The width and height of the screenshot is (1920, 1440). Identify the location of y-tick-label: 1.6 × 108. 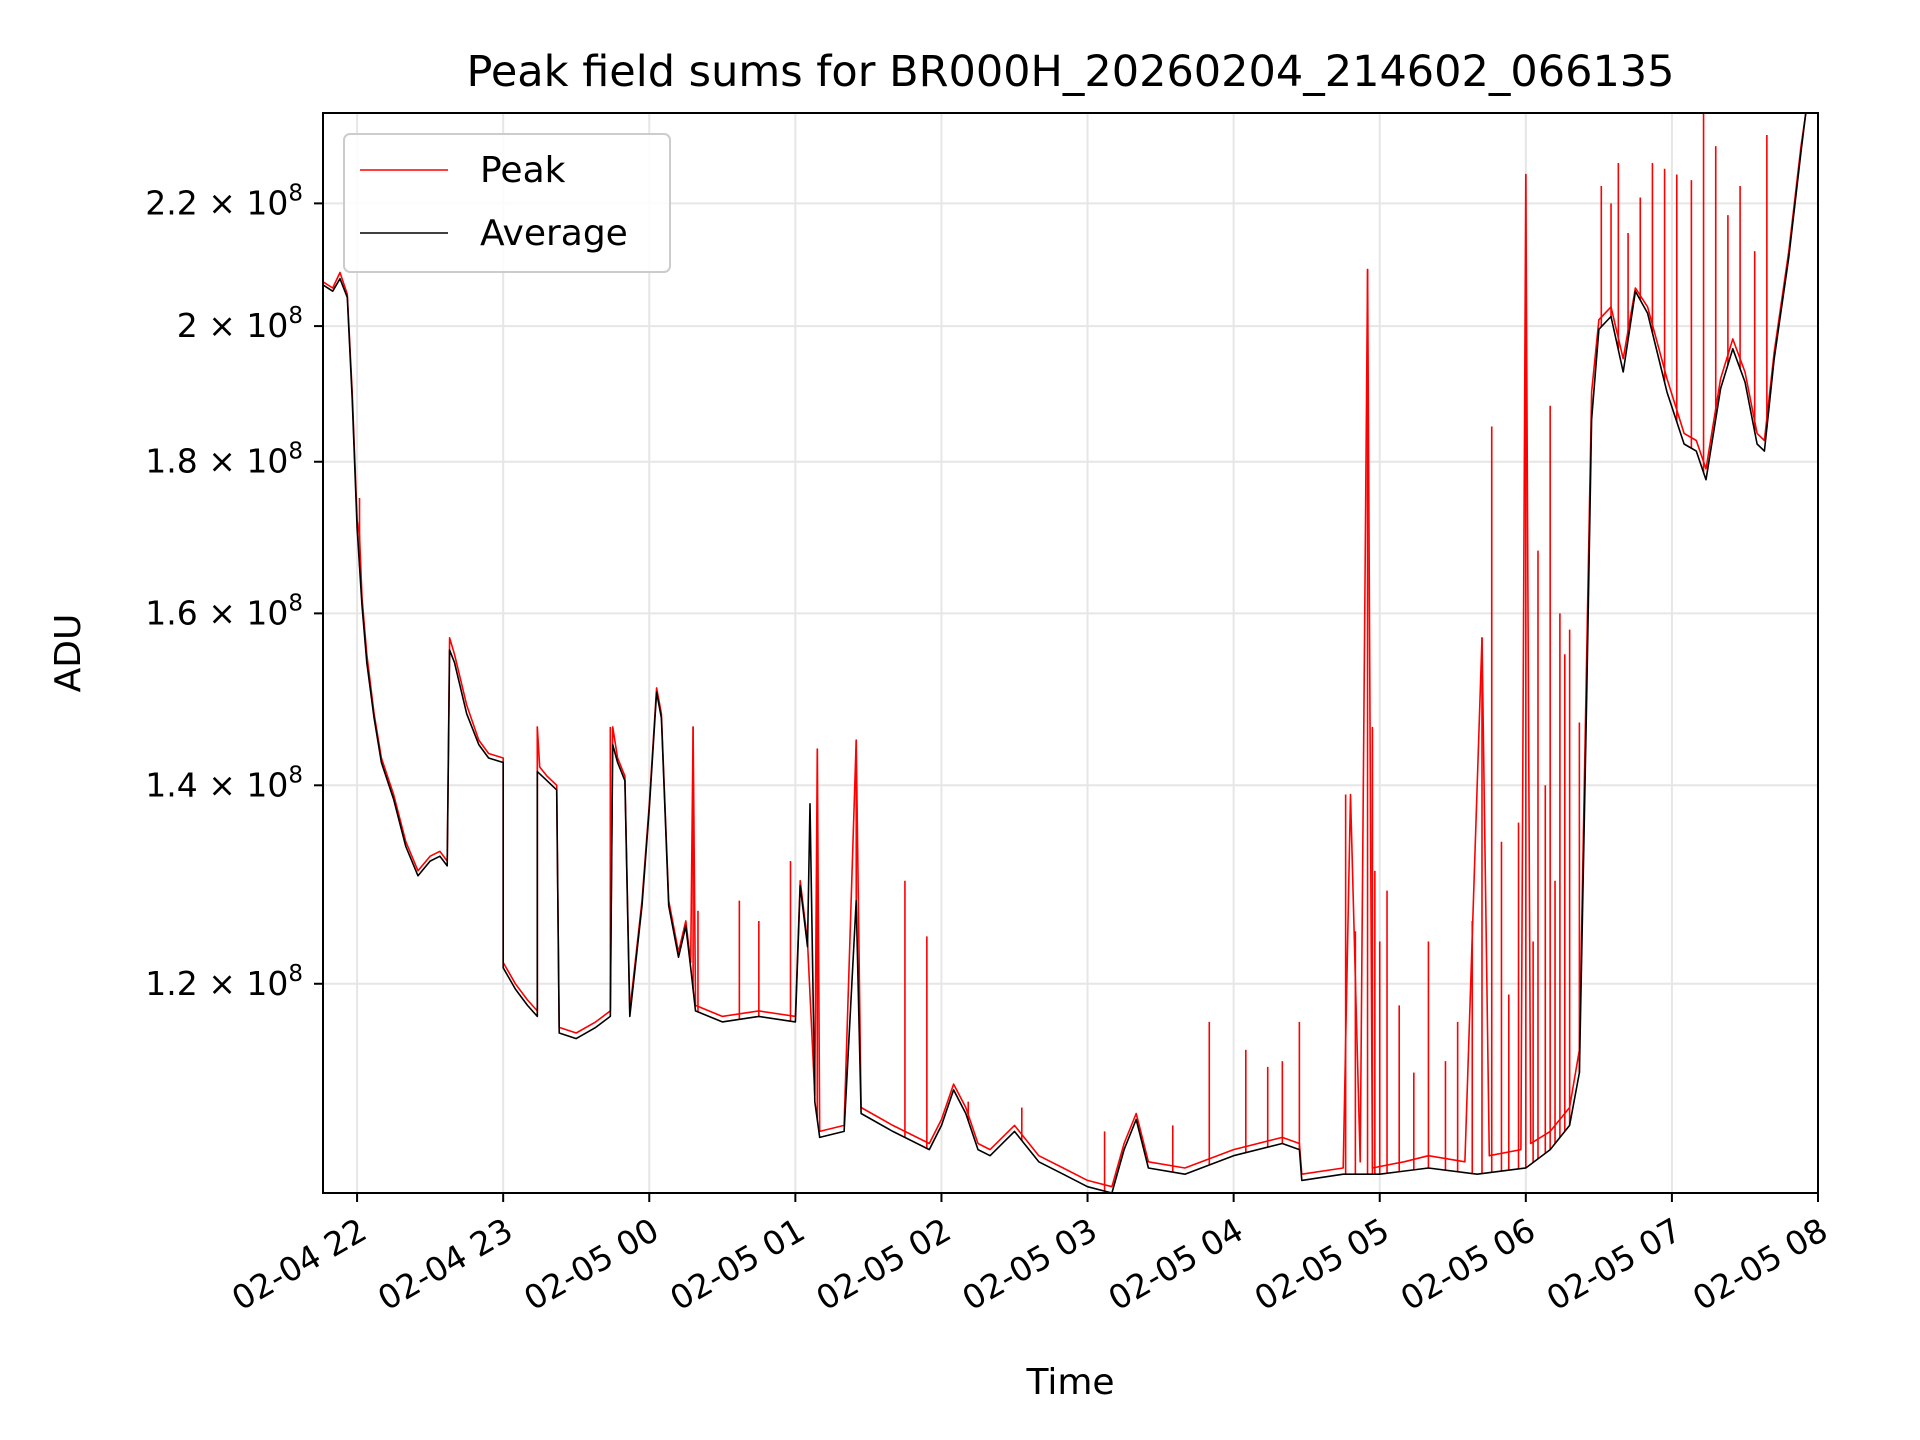
(224, 611).